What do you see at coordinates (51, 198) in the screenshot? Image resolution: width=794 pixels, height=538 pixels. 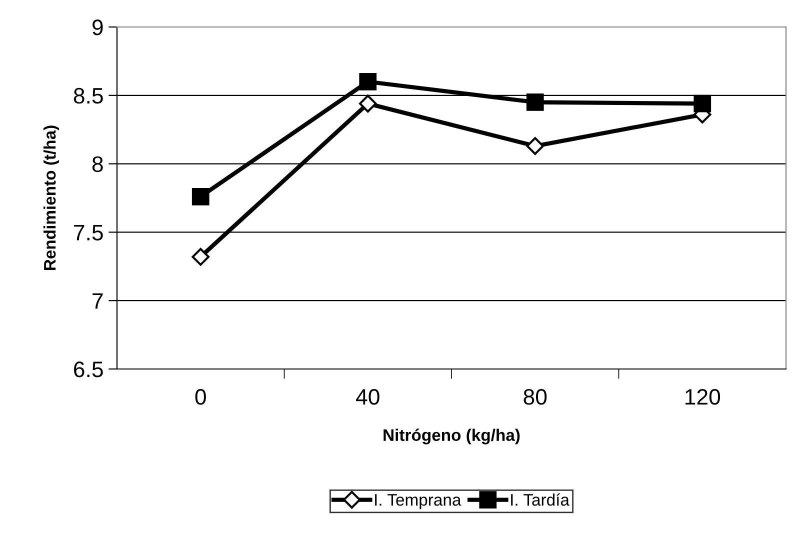 I see `y-axis-title: Rendimiento (t/ha)` at bounding box center [51, 198].